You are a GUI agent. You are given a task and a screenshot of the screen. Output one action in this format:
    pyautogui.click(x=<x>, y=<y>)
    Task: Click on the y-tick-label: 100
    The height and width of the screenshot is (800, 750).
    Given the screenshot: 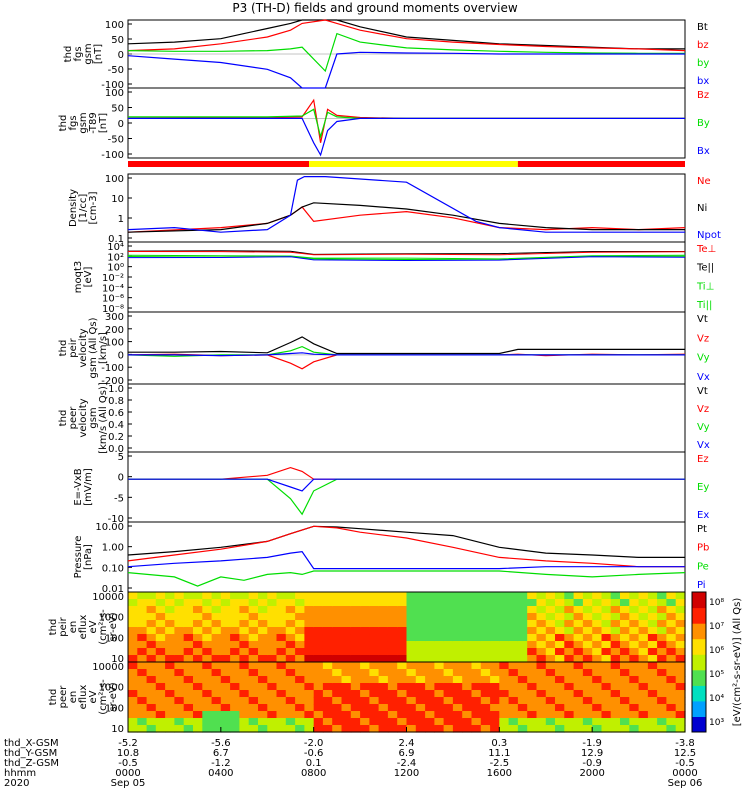 What is the action you would take?
    pyautogui.click(x=114, y=343)
    